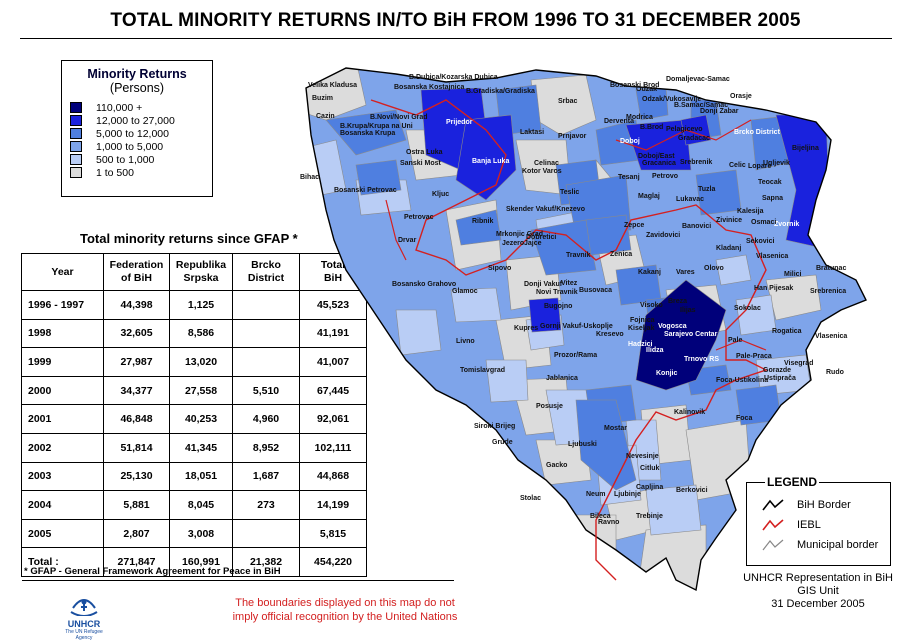 This screenshot has width=911, height=641. I want to click on municipality-label: Prijedor, so click(459, 122).